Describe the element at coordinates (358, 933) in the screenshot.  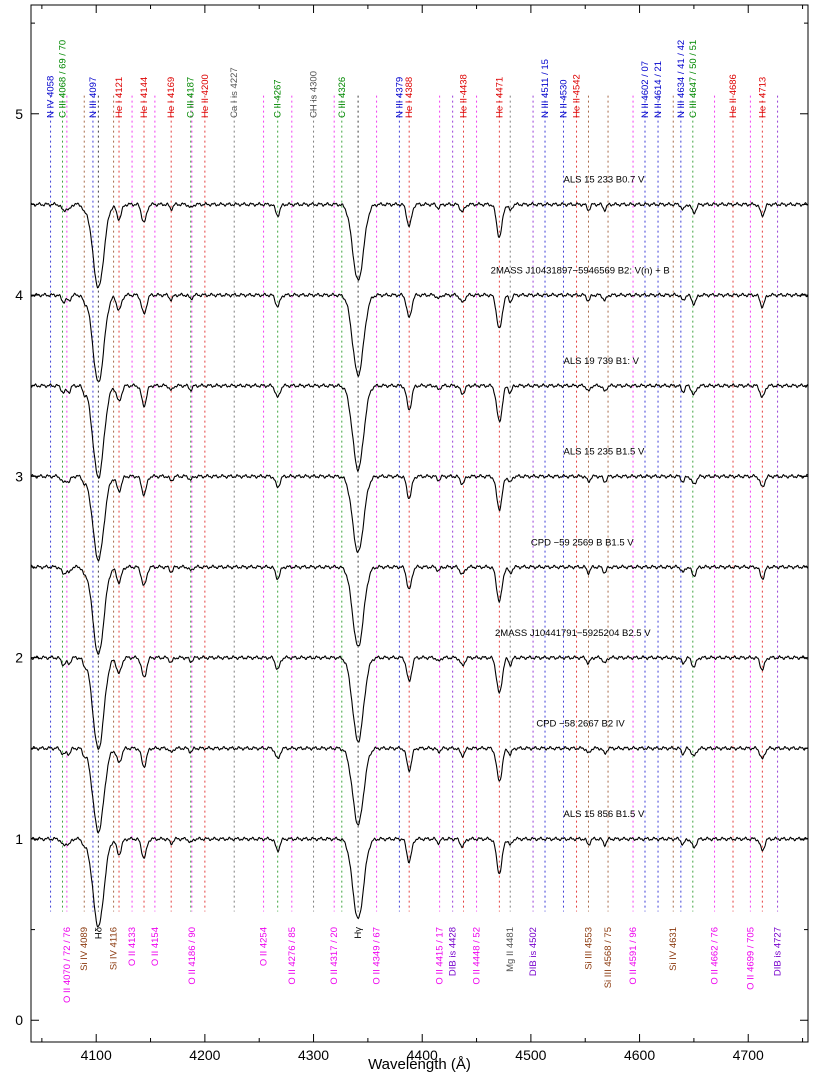
I see `bottom-line-label: Hγ` at that location.